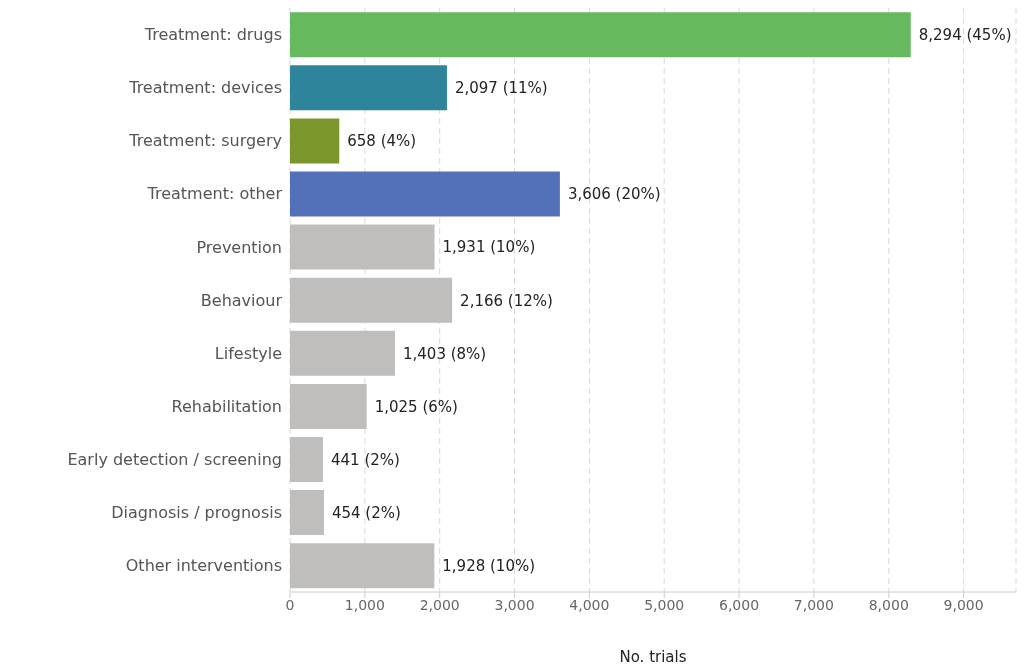 This screenshot has width=1027, height=670. I want to click on data-label: 8,294 (45%), so click(965, 35).